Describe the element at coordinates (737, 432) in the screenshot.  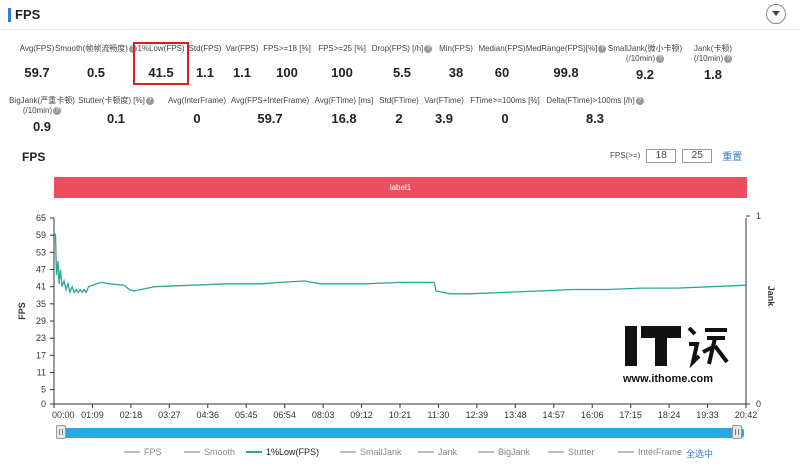
I see `slider-right-handle` at that location.